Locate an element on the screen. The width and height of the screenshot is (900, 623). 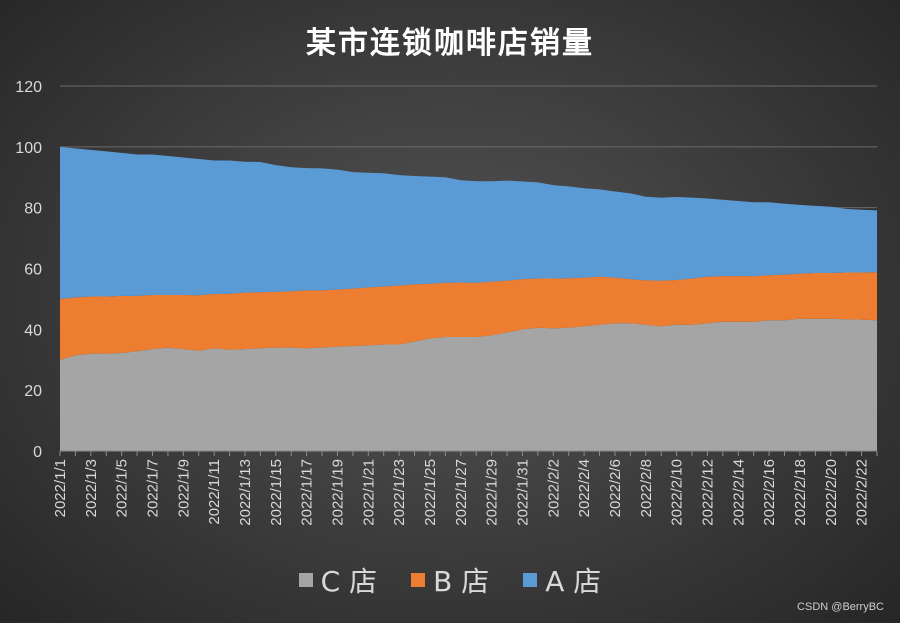
x-tick-label: 2022/1/11 is located at coordinates (214, 492).